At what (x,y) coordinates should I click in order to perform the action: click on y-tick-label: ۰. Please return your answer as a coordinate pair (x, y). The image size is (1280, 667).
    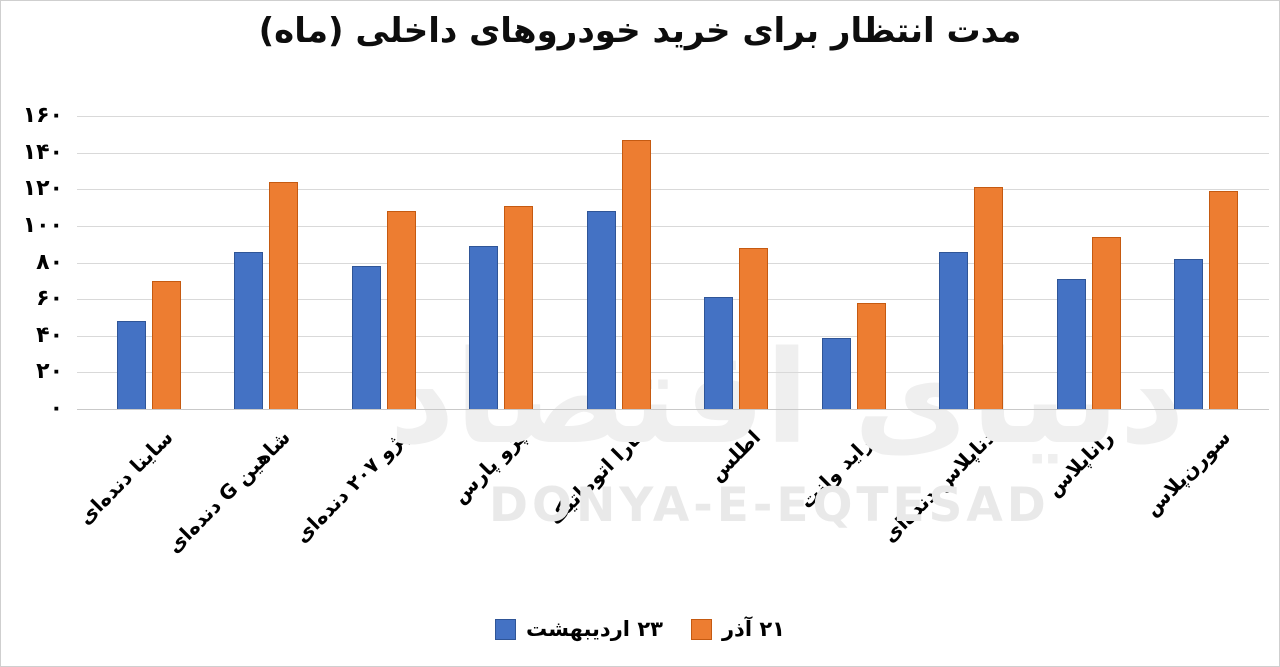
    Looking at the image, I should click on (56, 408).